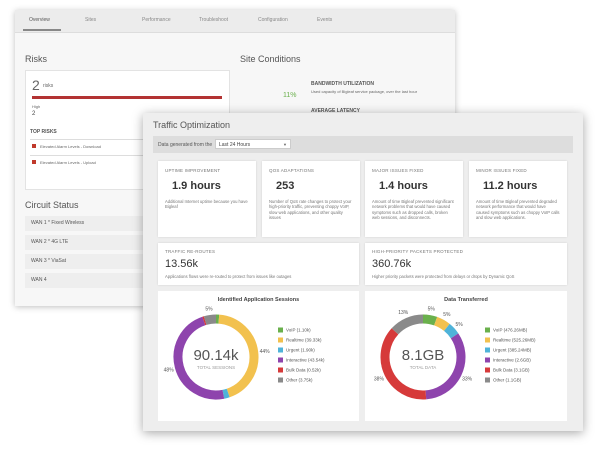 The width and height of the screenshot is (600, 450). What do you see at coordinates (501, 170) in the screenshot?
I see `card-title: MINOR ISSUES FIXED` at bounding box center [501, 170].